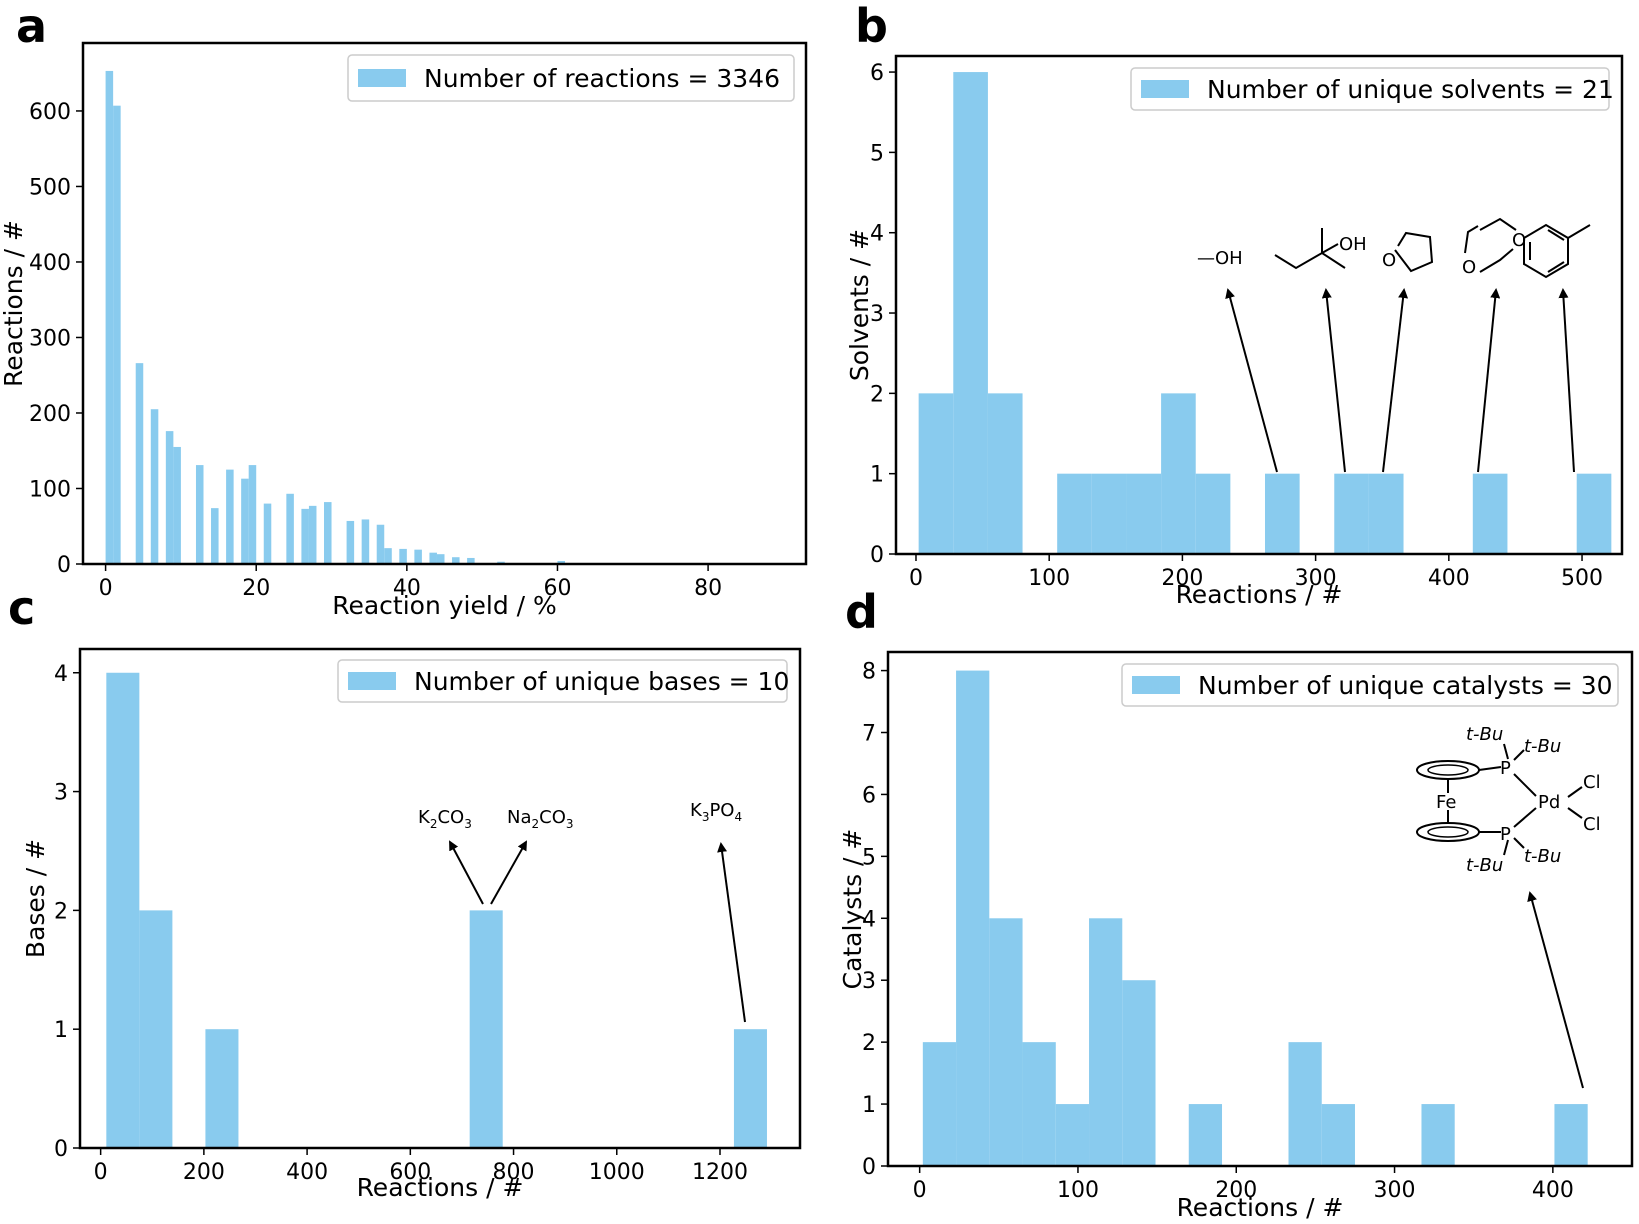 The width and height of the screenshot is (1639, 1224). Describe the element at coordinates (877, 394) in the screenshot. I see `y-tick-label-b-2: 2` at that location.